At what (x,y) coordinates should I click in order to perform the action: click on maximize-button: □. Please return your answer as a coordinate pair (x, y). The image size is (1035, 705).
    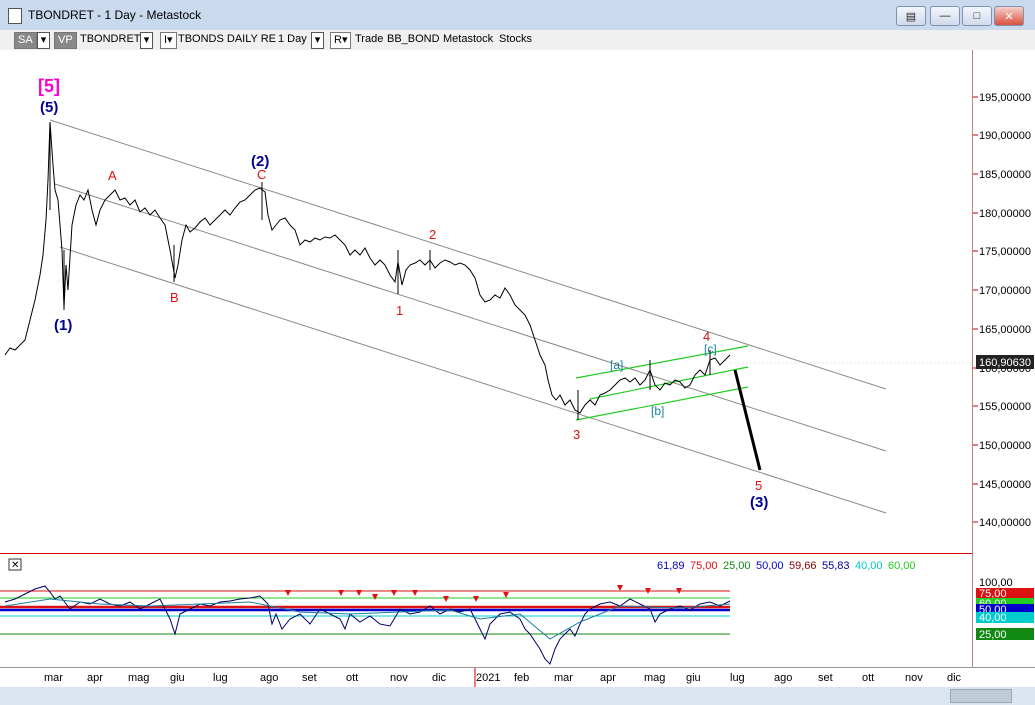
    Looking at the image, I should click on (977, 16).